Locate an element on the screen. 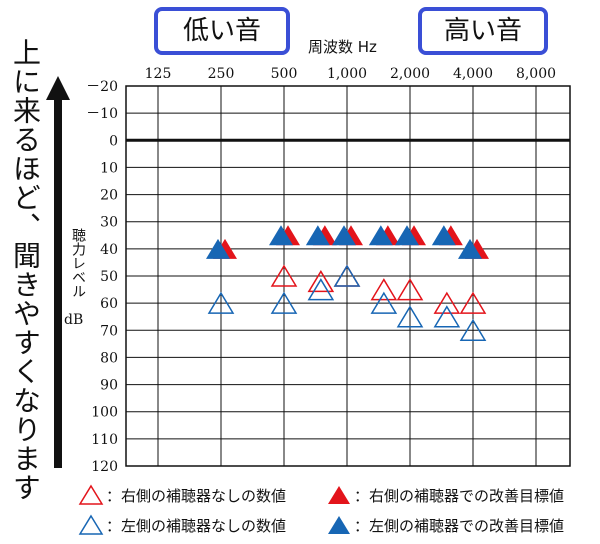 Image resolution: width=600 pixels, height=544 pixels. y-tick-label: 0 is located at coordinates (113, 141).